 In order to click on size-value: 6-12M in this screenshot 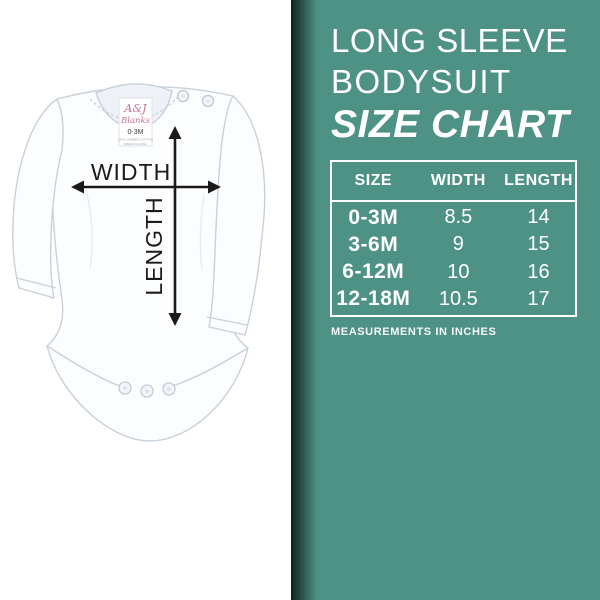, I will do `click(373, 272)`.